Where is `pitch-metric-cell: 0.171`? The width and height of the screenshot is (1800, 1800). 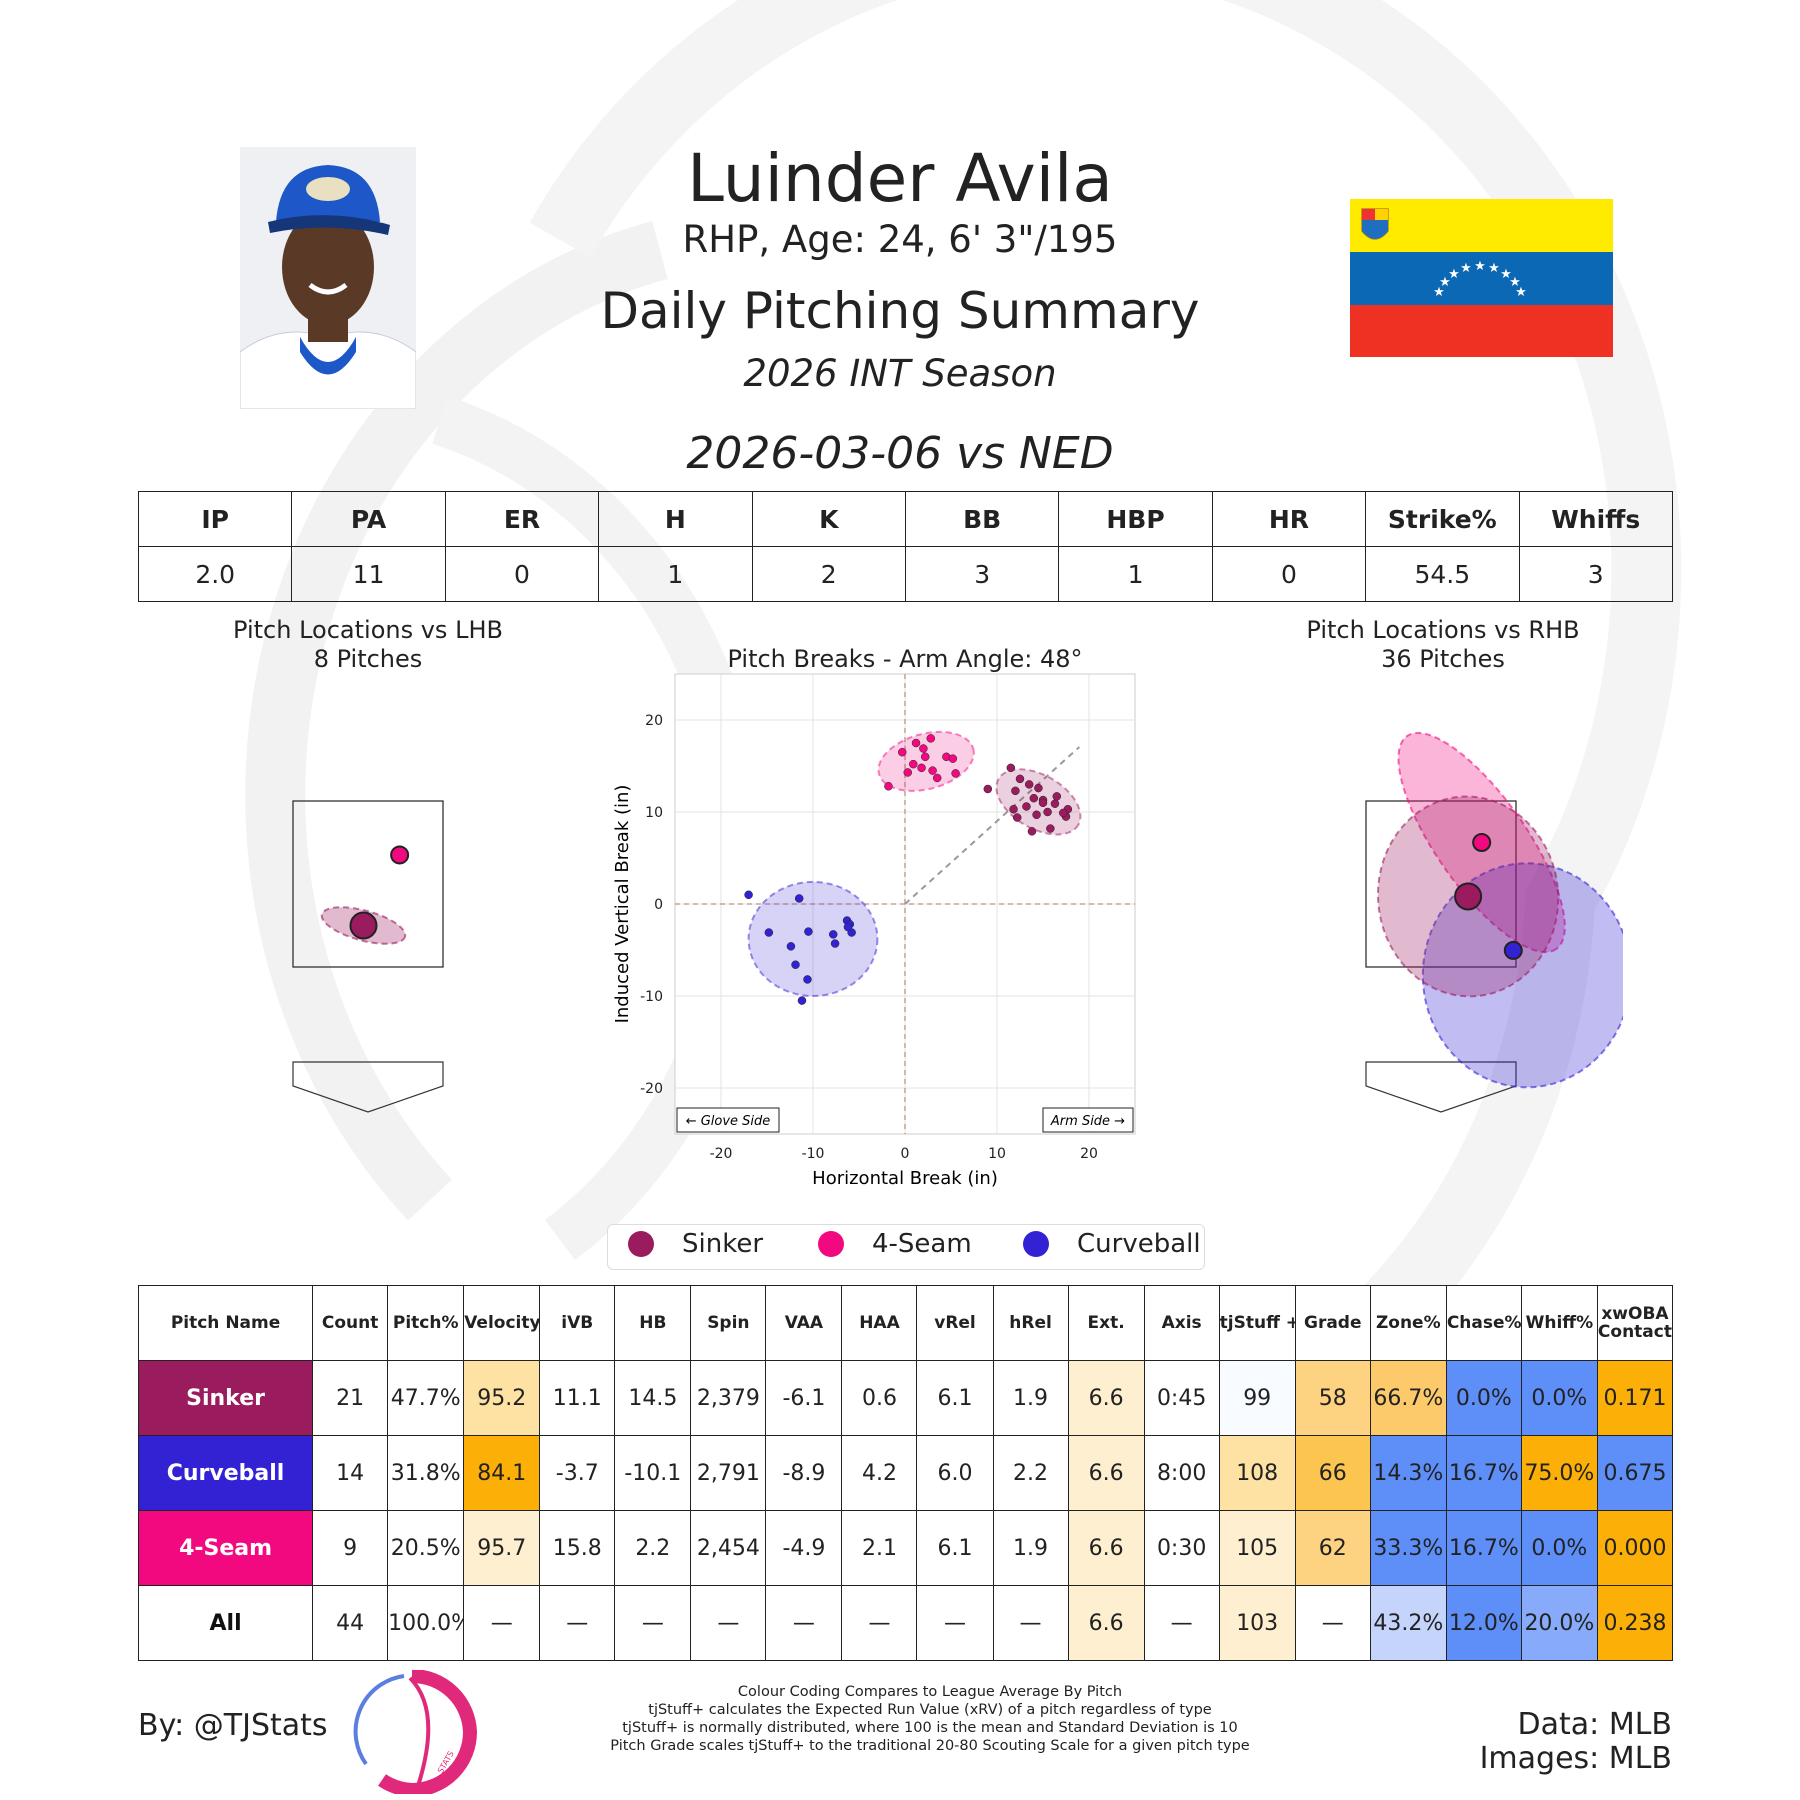
pitch-metric-cell: 0.171 is located at coordinates (1635, 1398).